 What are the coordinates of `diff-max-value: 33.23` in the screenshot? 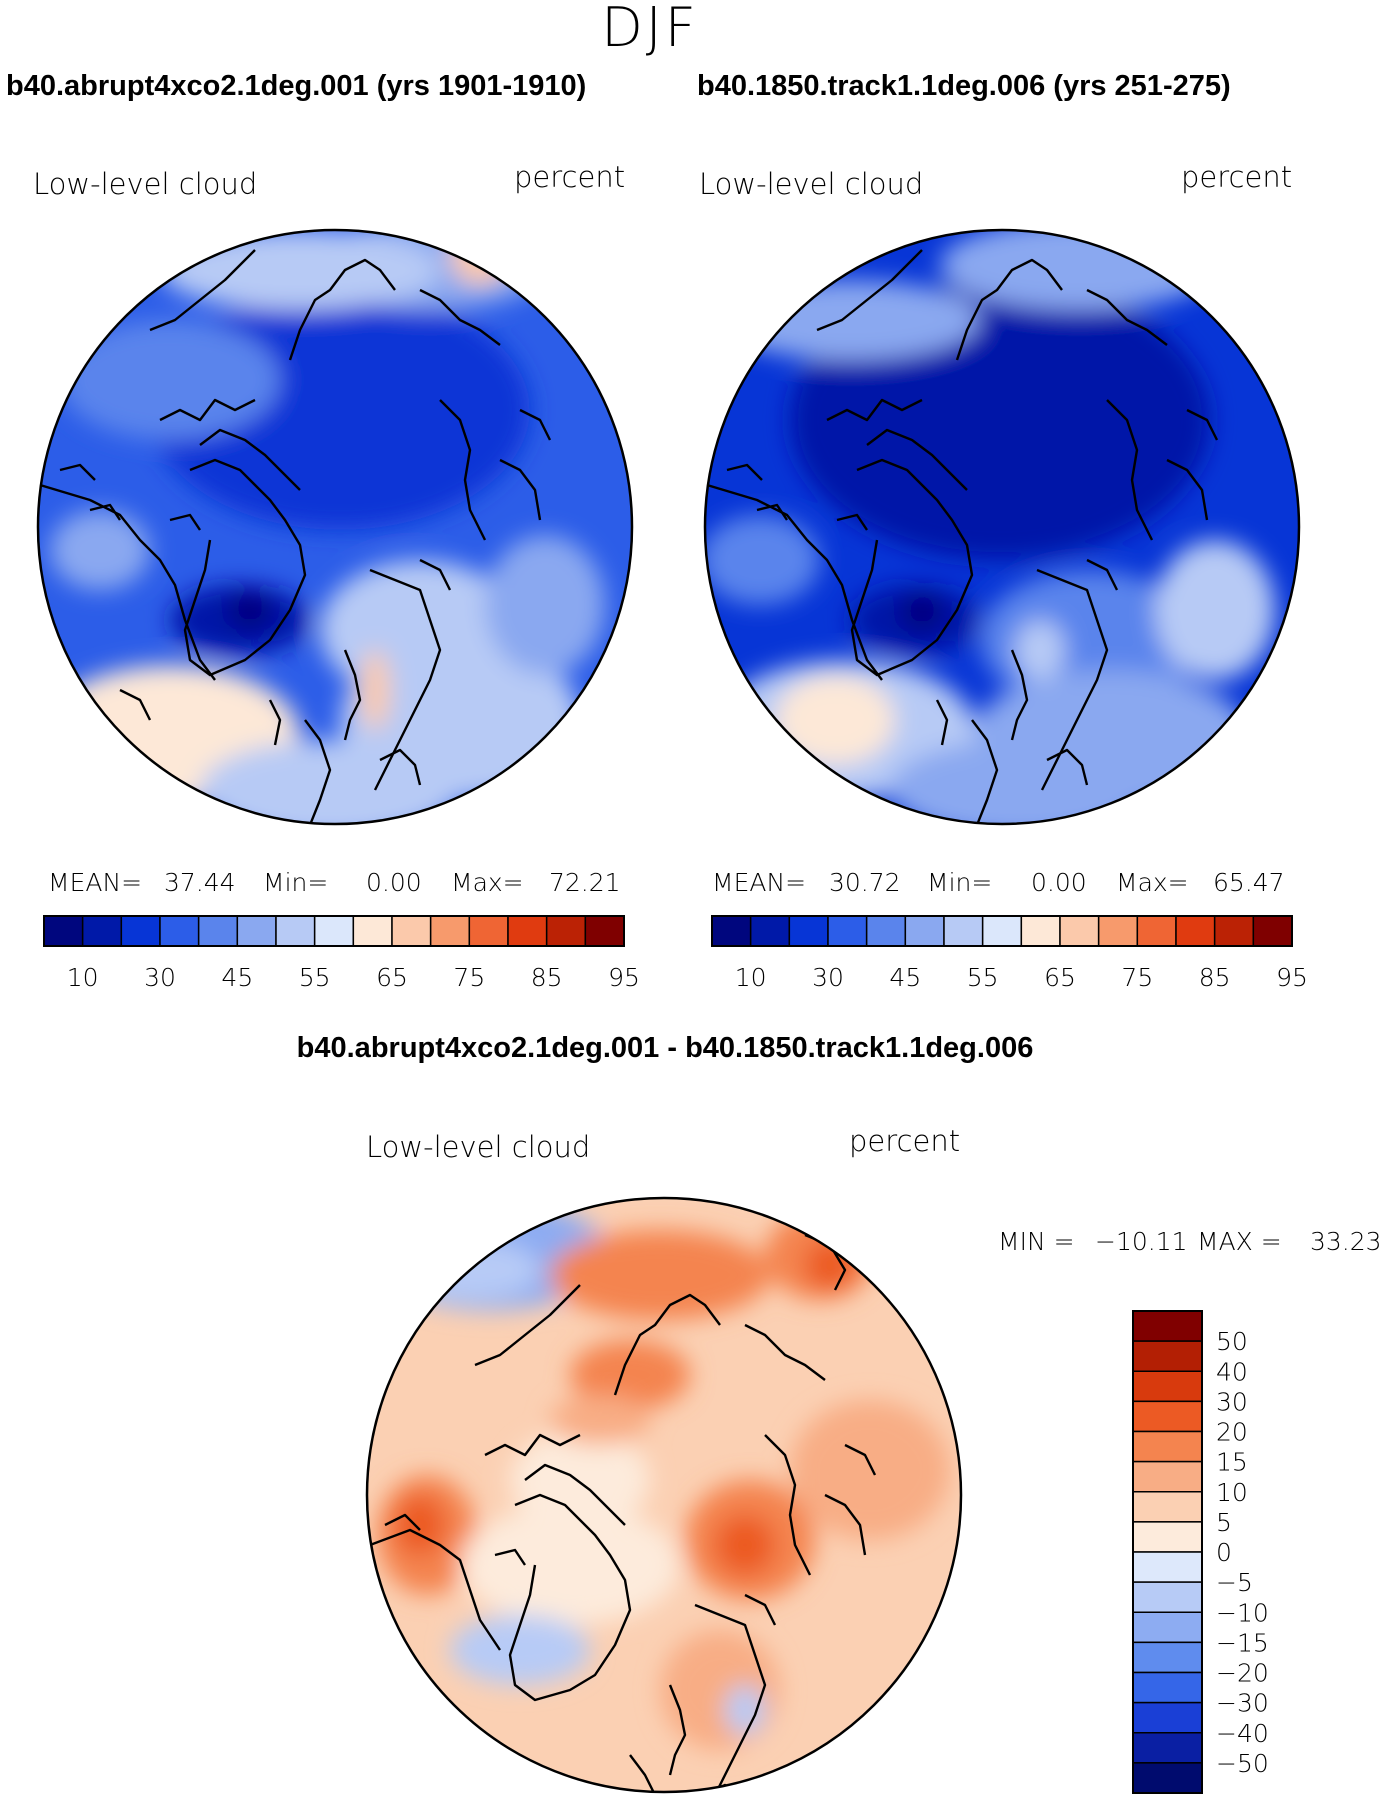 It's located at (1346, 1241).